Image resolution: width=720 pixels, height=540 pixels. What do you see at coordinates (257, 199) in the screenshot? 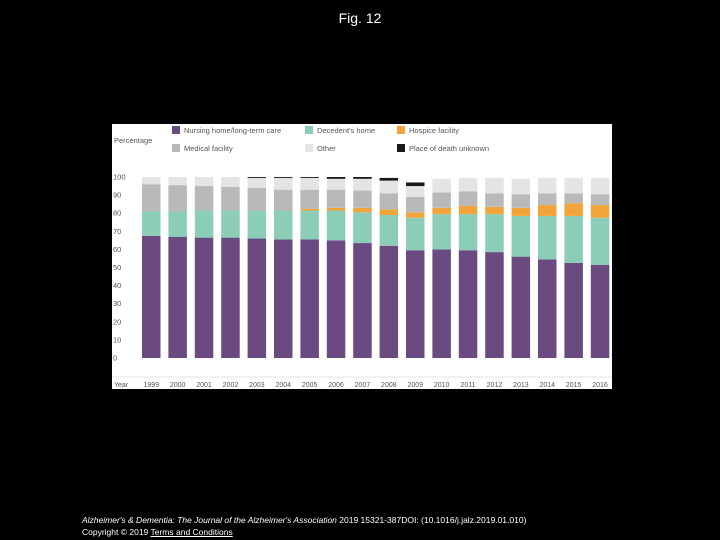
I see `bar-medical-2003` at bounding box center [257, 199].